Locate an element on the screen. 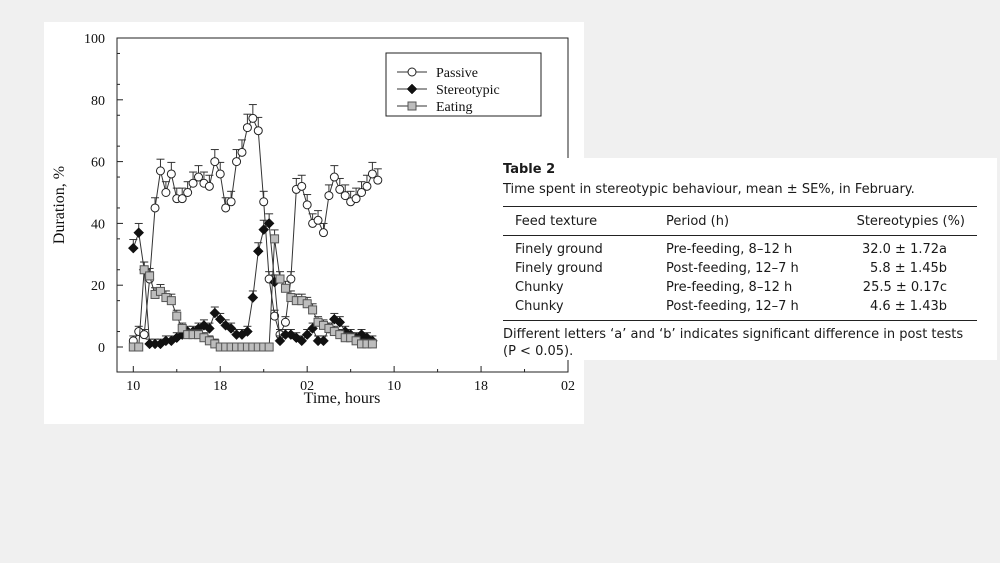 The image size is (1000, 563). legend-marker-stereotypic is located at coordinates (412, 89).